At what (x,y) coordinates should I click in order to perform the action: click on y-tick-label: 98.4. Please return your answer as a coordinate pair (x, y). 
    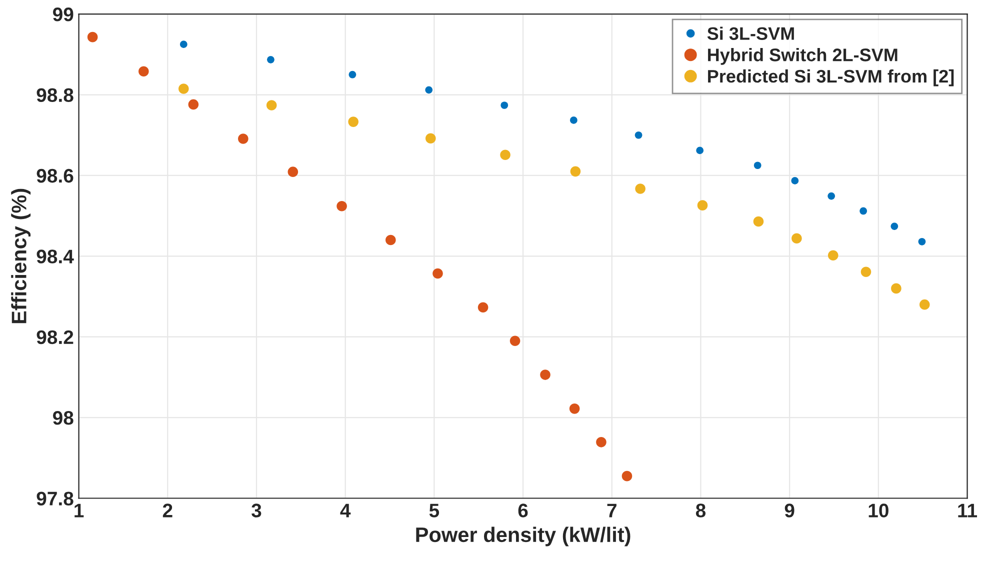
    Looking at the image, I should click on (55, 257).